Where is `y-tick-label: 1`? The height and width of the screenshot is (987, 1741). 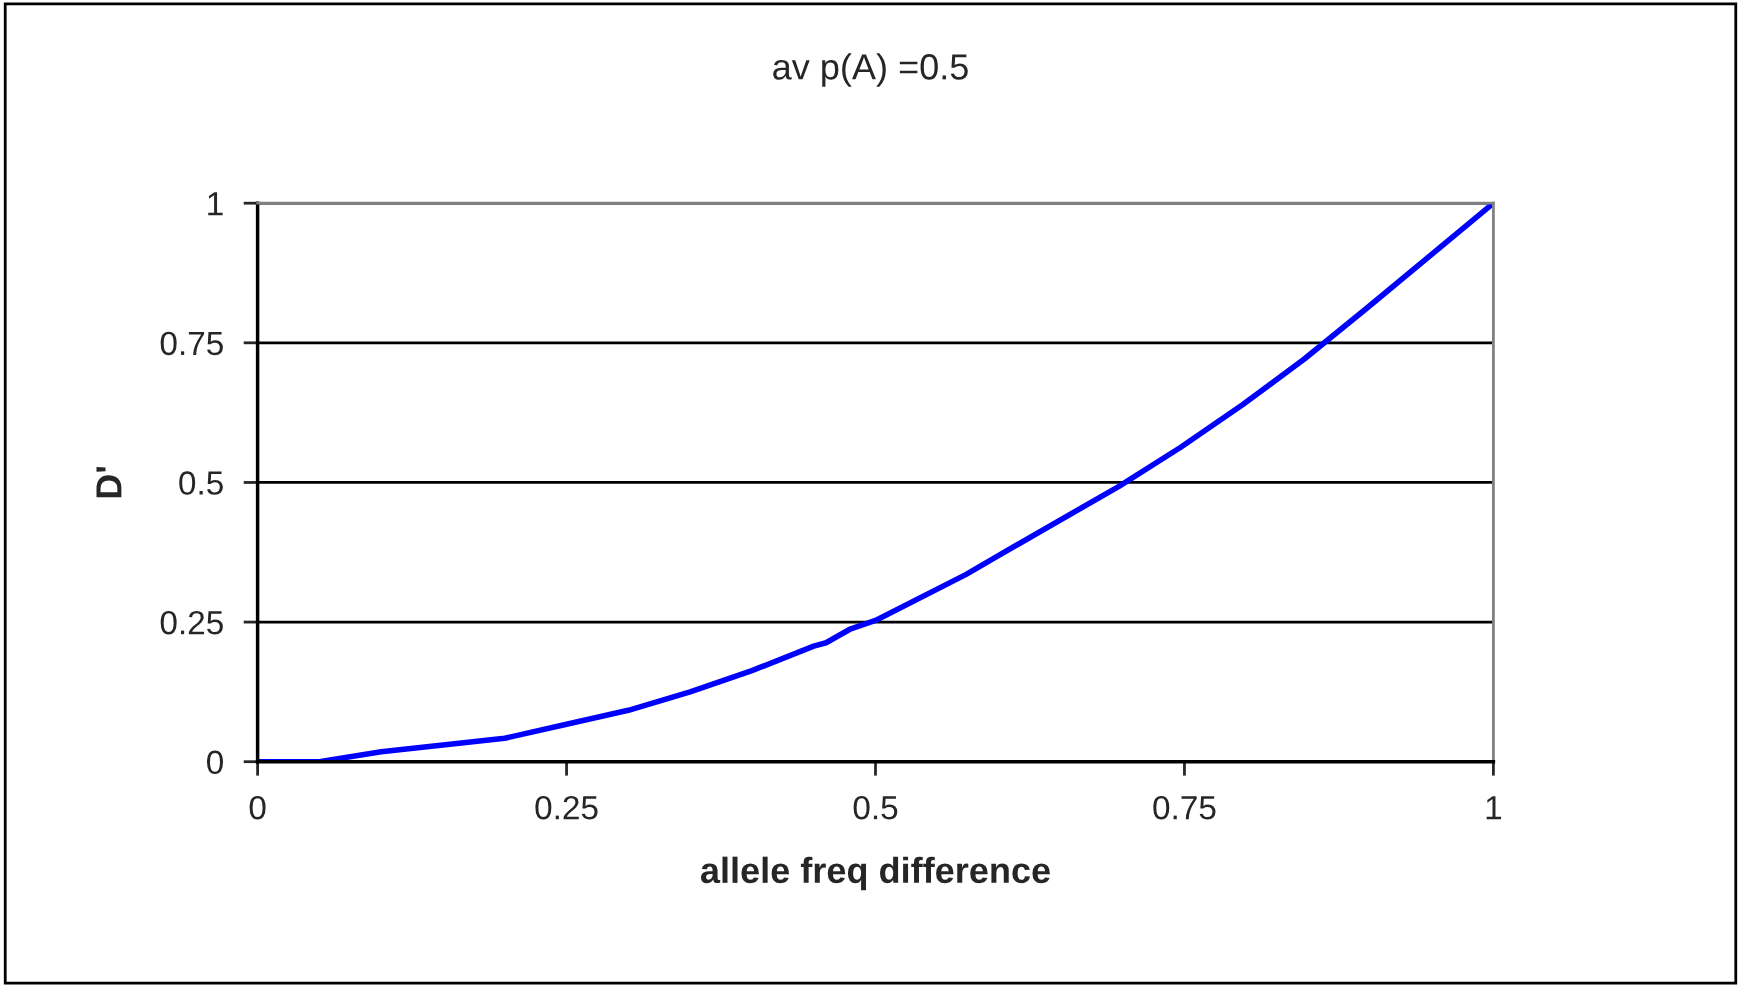 y-tick-label: 1 is located at coordinates (215, 204).